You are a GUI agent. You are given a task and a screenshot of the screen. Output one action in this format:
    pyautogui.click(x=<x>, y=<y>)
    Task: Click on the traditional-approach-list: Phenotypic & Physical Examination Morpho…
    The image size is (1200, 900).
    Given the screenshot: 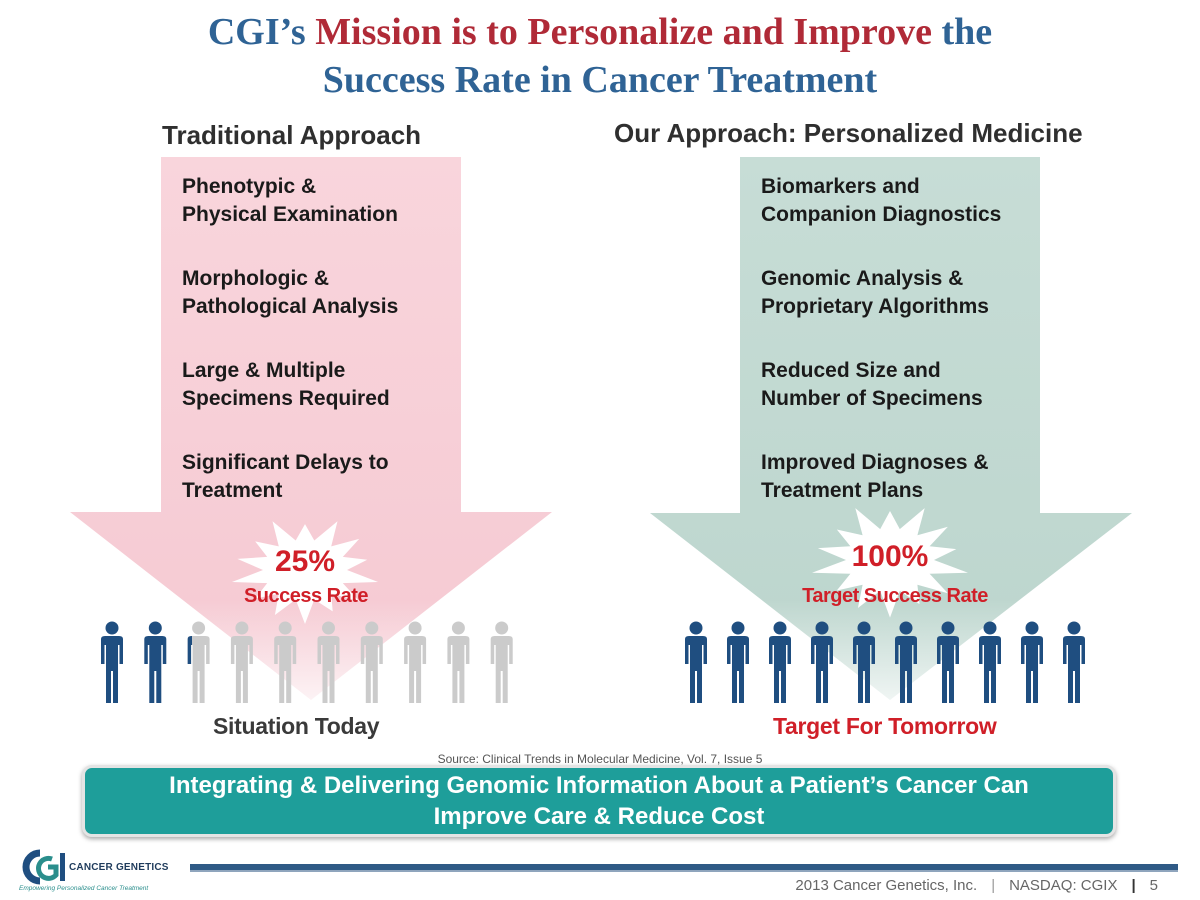 What is the action you would take?
    pyautogui.click(x=327, y=357)
    